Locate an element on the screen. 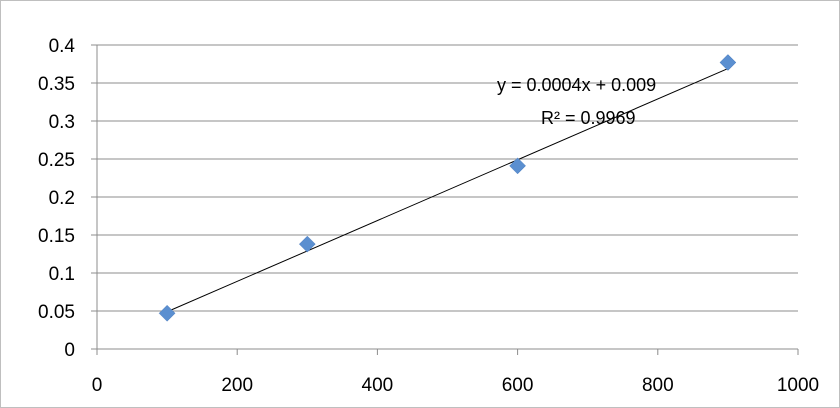  trendline-r2-label: R² = 0.9969 is located at coordinates (588, 118).